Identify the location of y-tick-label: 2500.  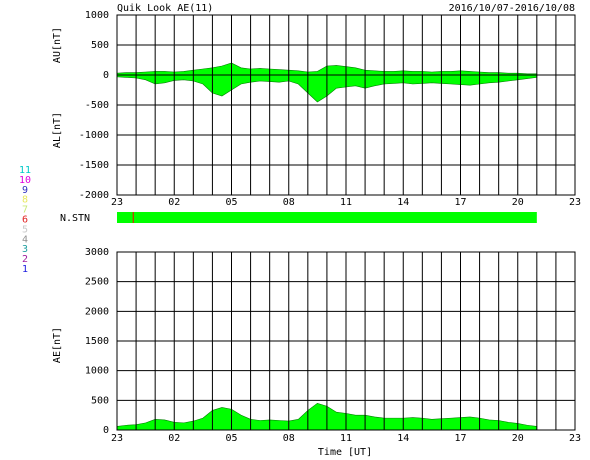
(97, 282).